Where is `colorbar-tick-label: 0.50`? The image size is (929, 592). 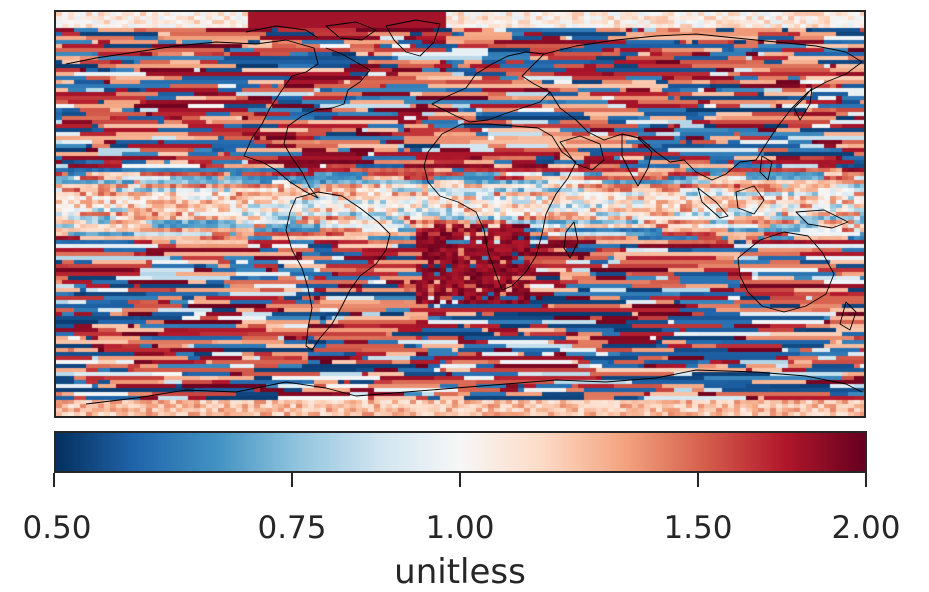 colorbar-tick-label: 0.50 is located at coordinates (57, 528).